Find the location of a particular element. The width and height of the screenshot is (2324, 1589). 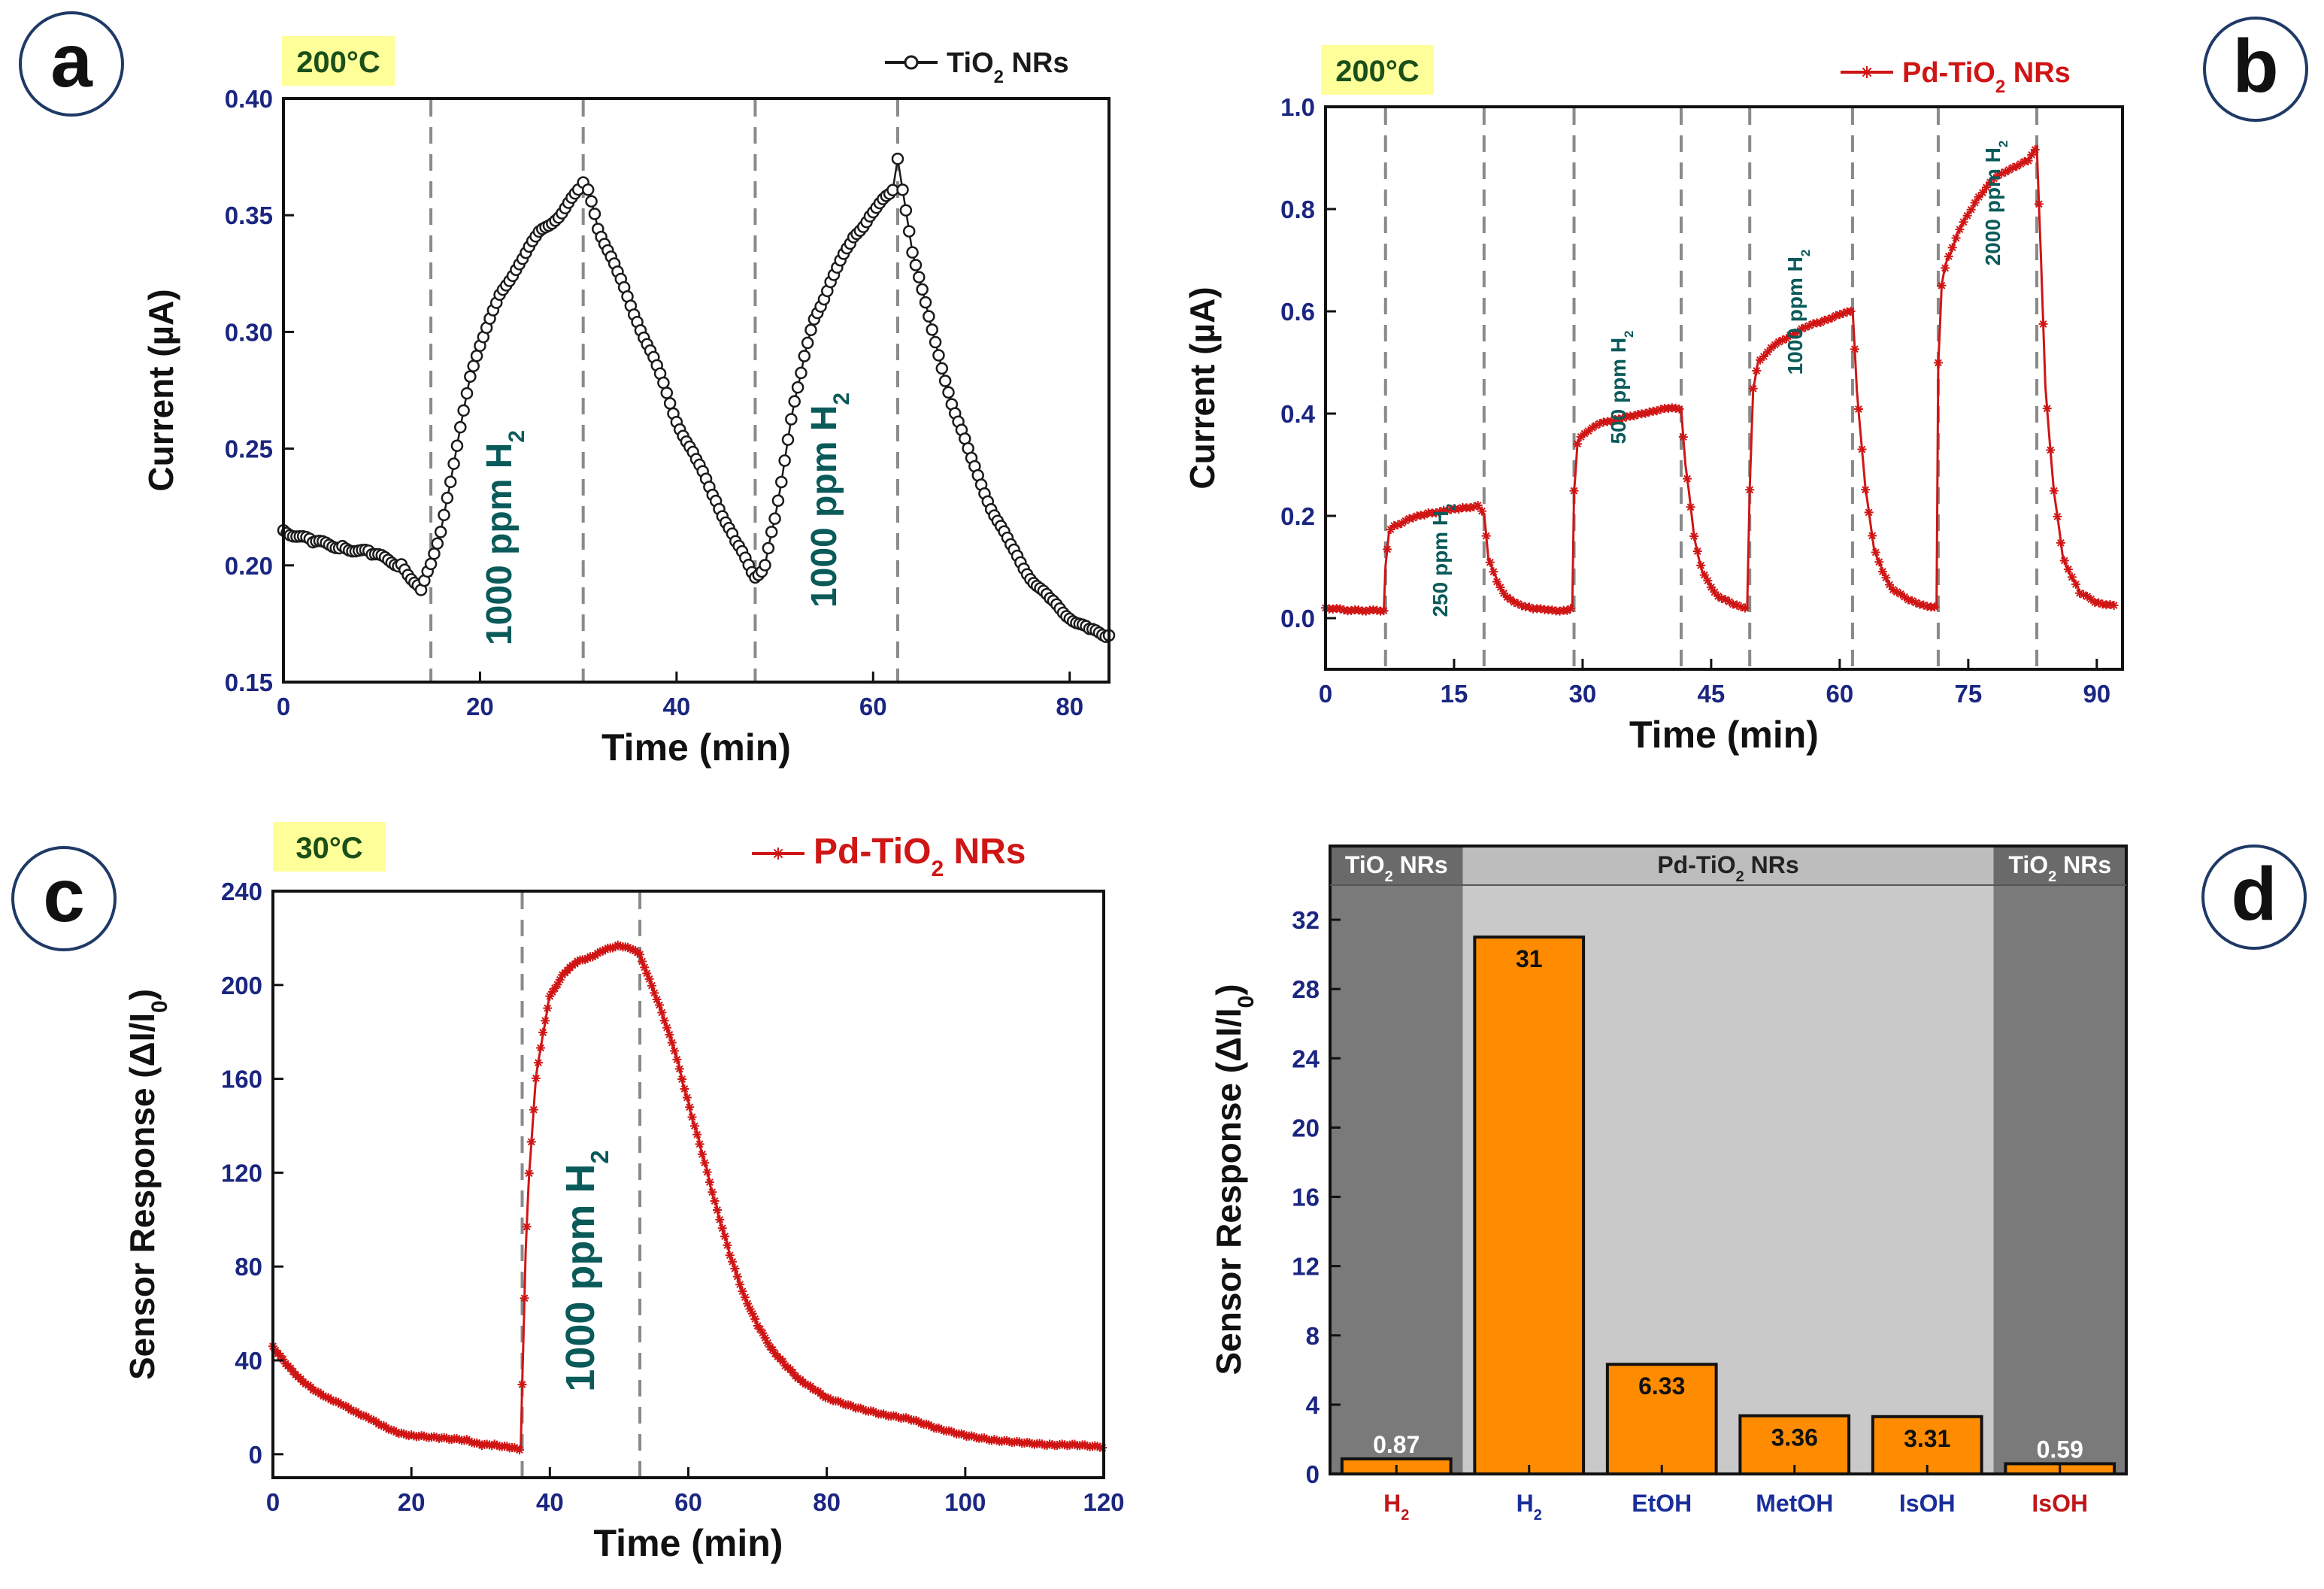

panel-d-frame is located at coordinates (1728, 1160).